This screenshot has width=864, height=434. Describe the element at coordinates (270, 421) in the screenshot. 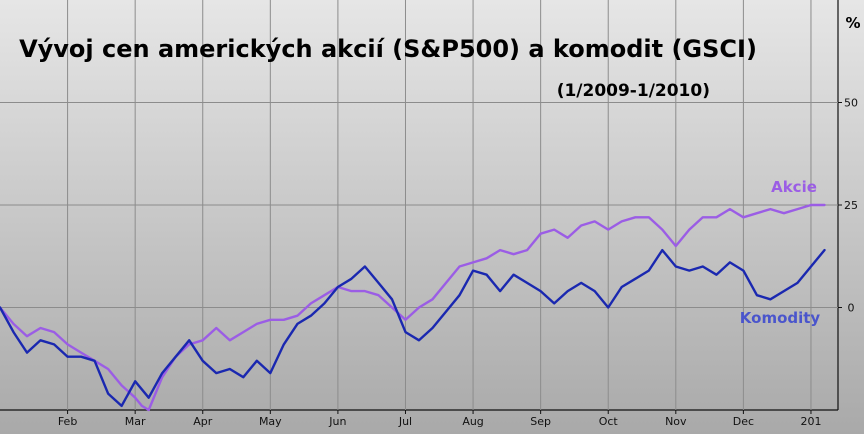

I see `x-tick-label: May` at that location.